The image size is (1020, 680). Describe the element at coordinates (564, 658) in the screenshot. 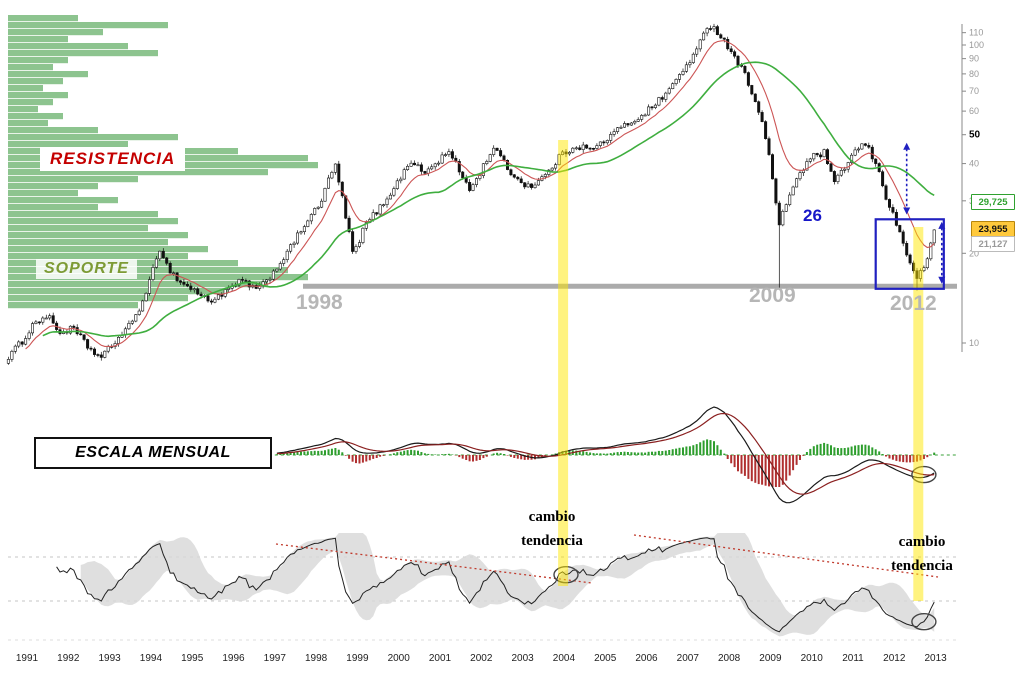

I see `x-tick-label: 2004` at that location.